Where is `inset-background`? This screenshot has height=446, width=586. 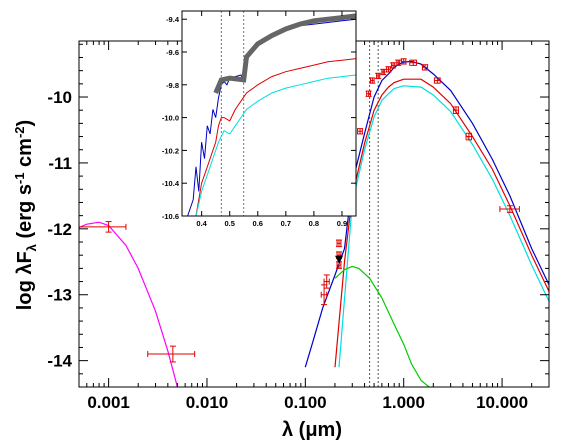
inset-background is located at coordinates (269, 113).